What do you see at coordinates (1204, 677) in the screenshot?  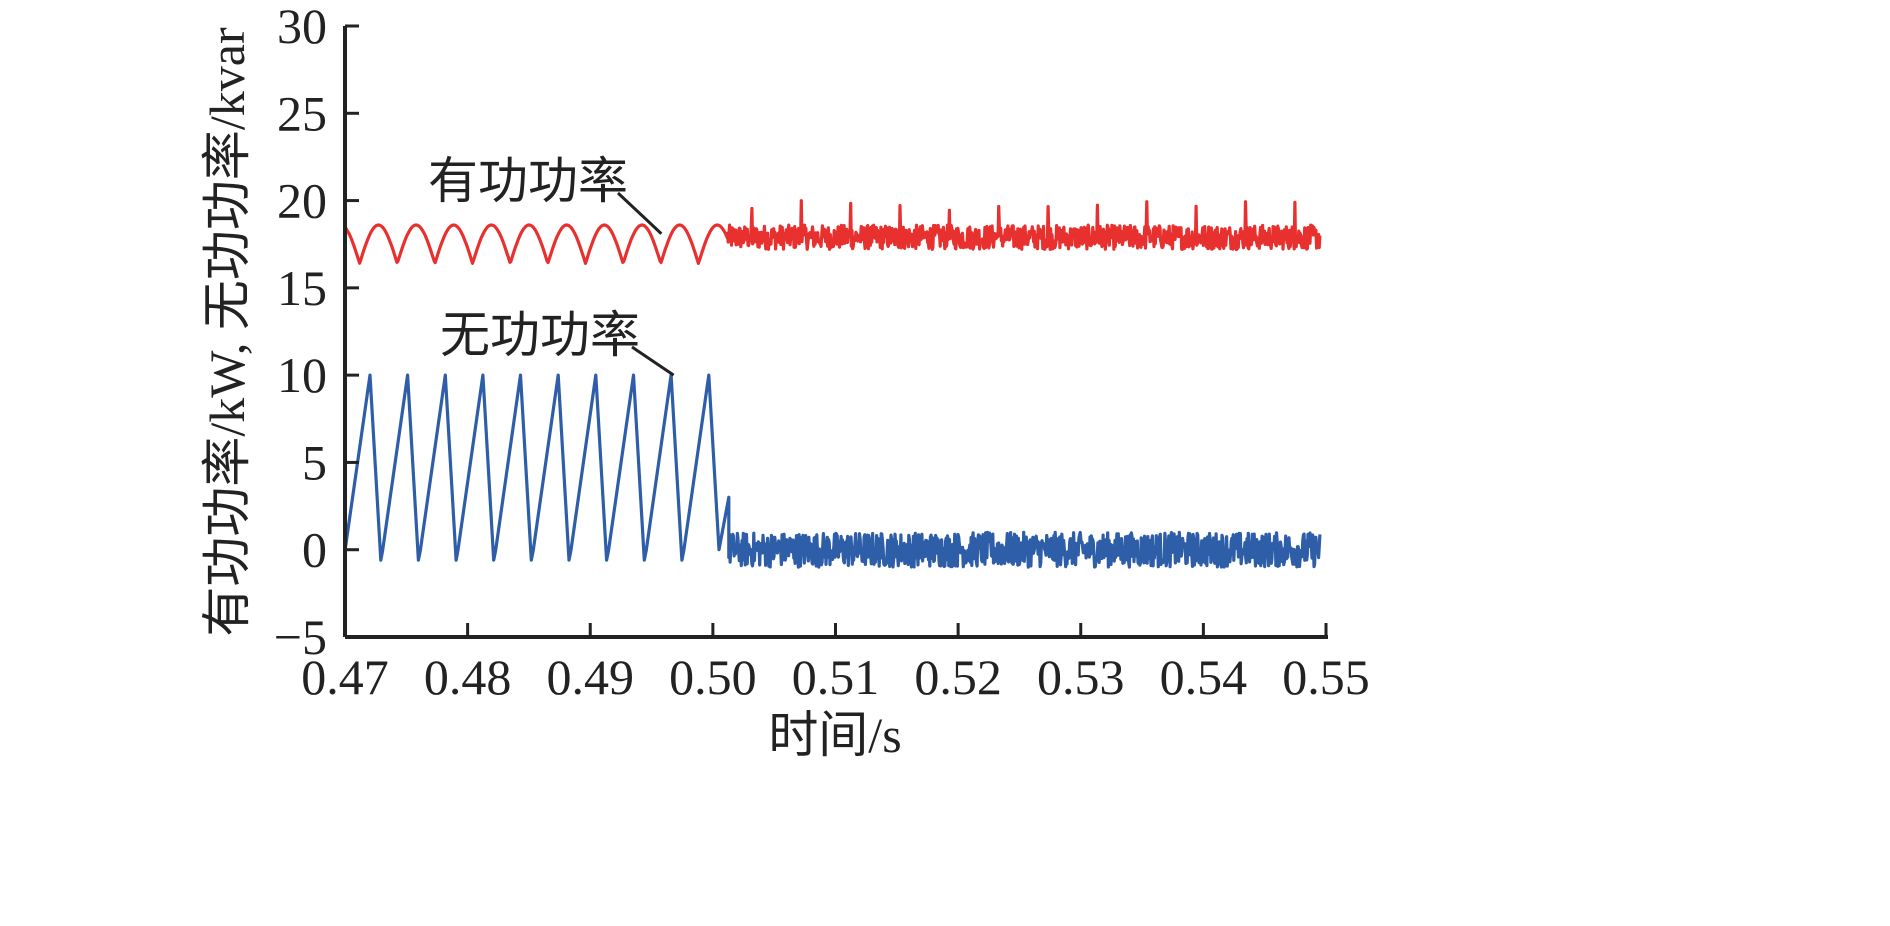 I see `x-tick-label: 0.54` at bounding box center [1204, 677].